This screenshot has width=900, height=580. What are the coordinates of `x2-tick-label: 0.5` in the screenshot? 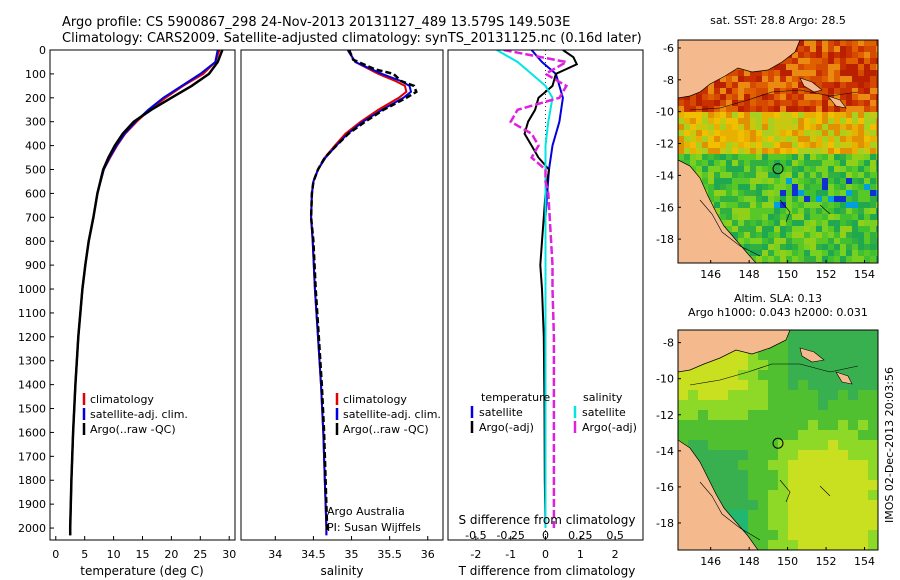 It's located at (615, 535).